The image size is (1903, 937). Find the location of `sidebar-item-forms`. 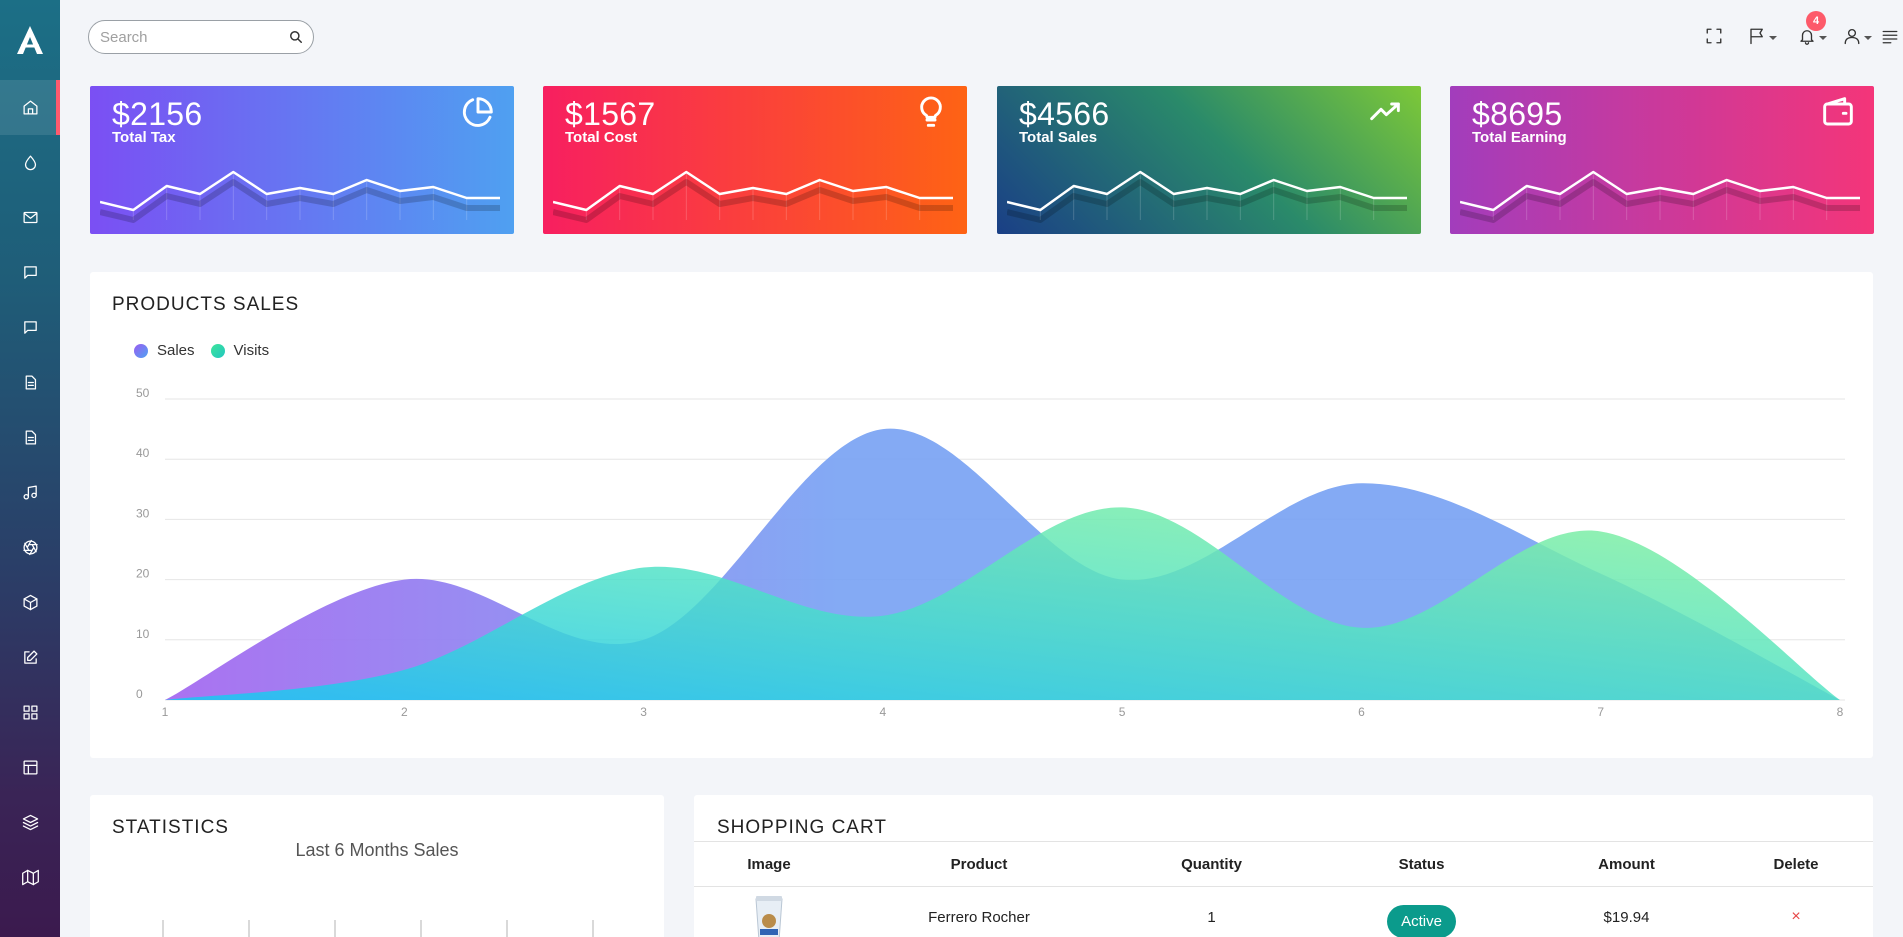

sidebar-item-forms is located at coordinates (30, 657).